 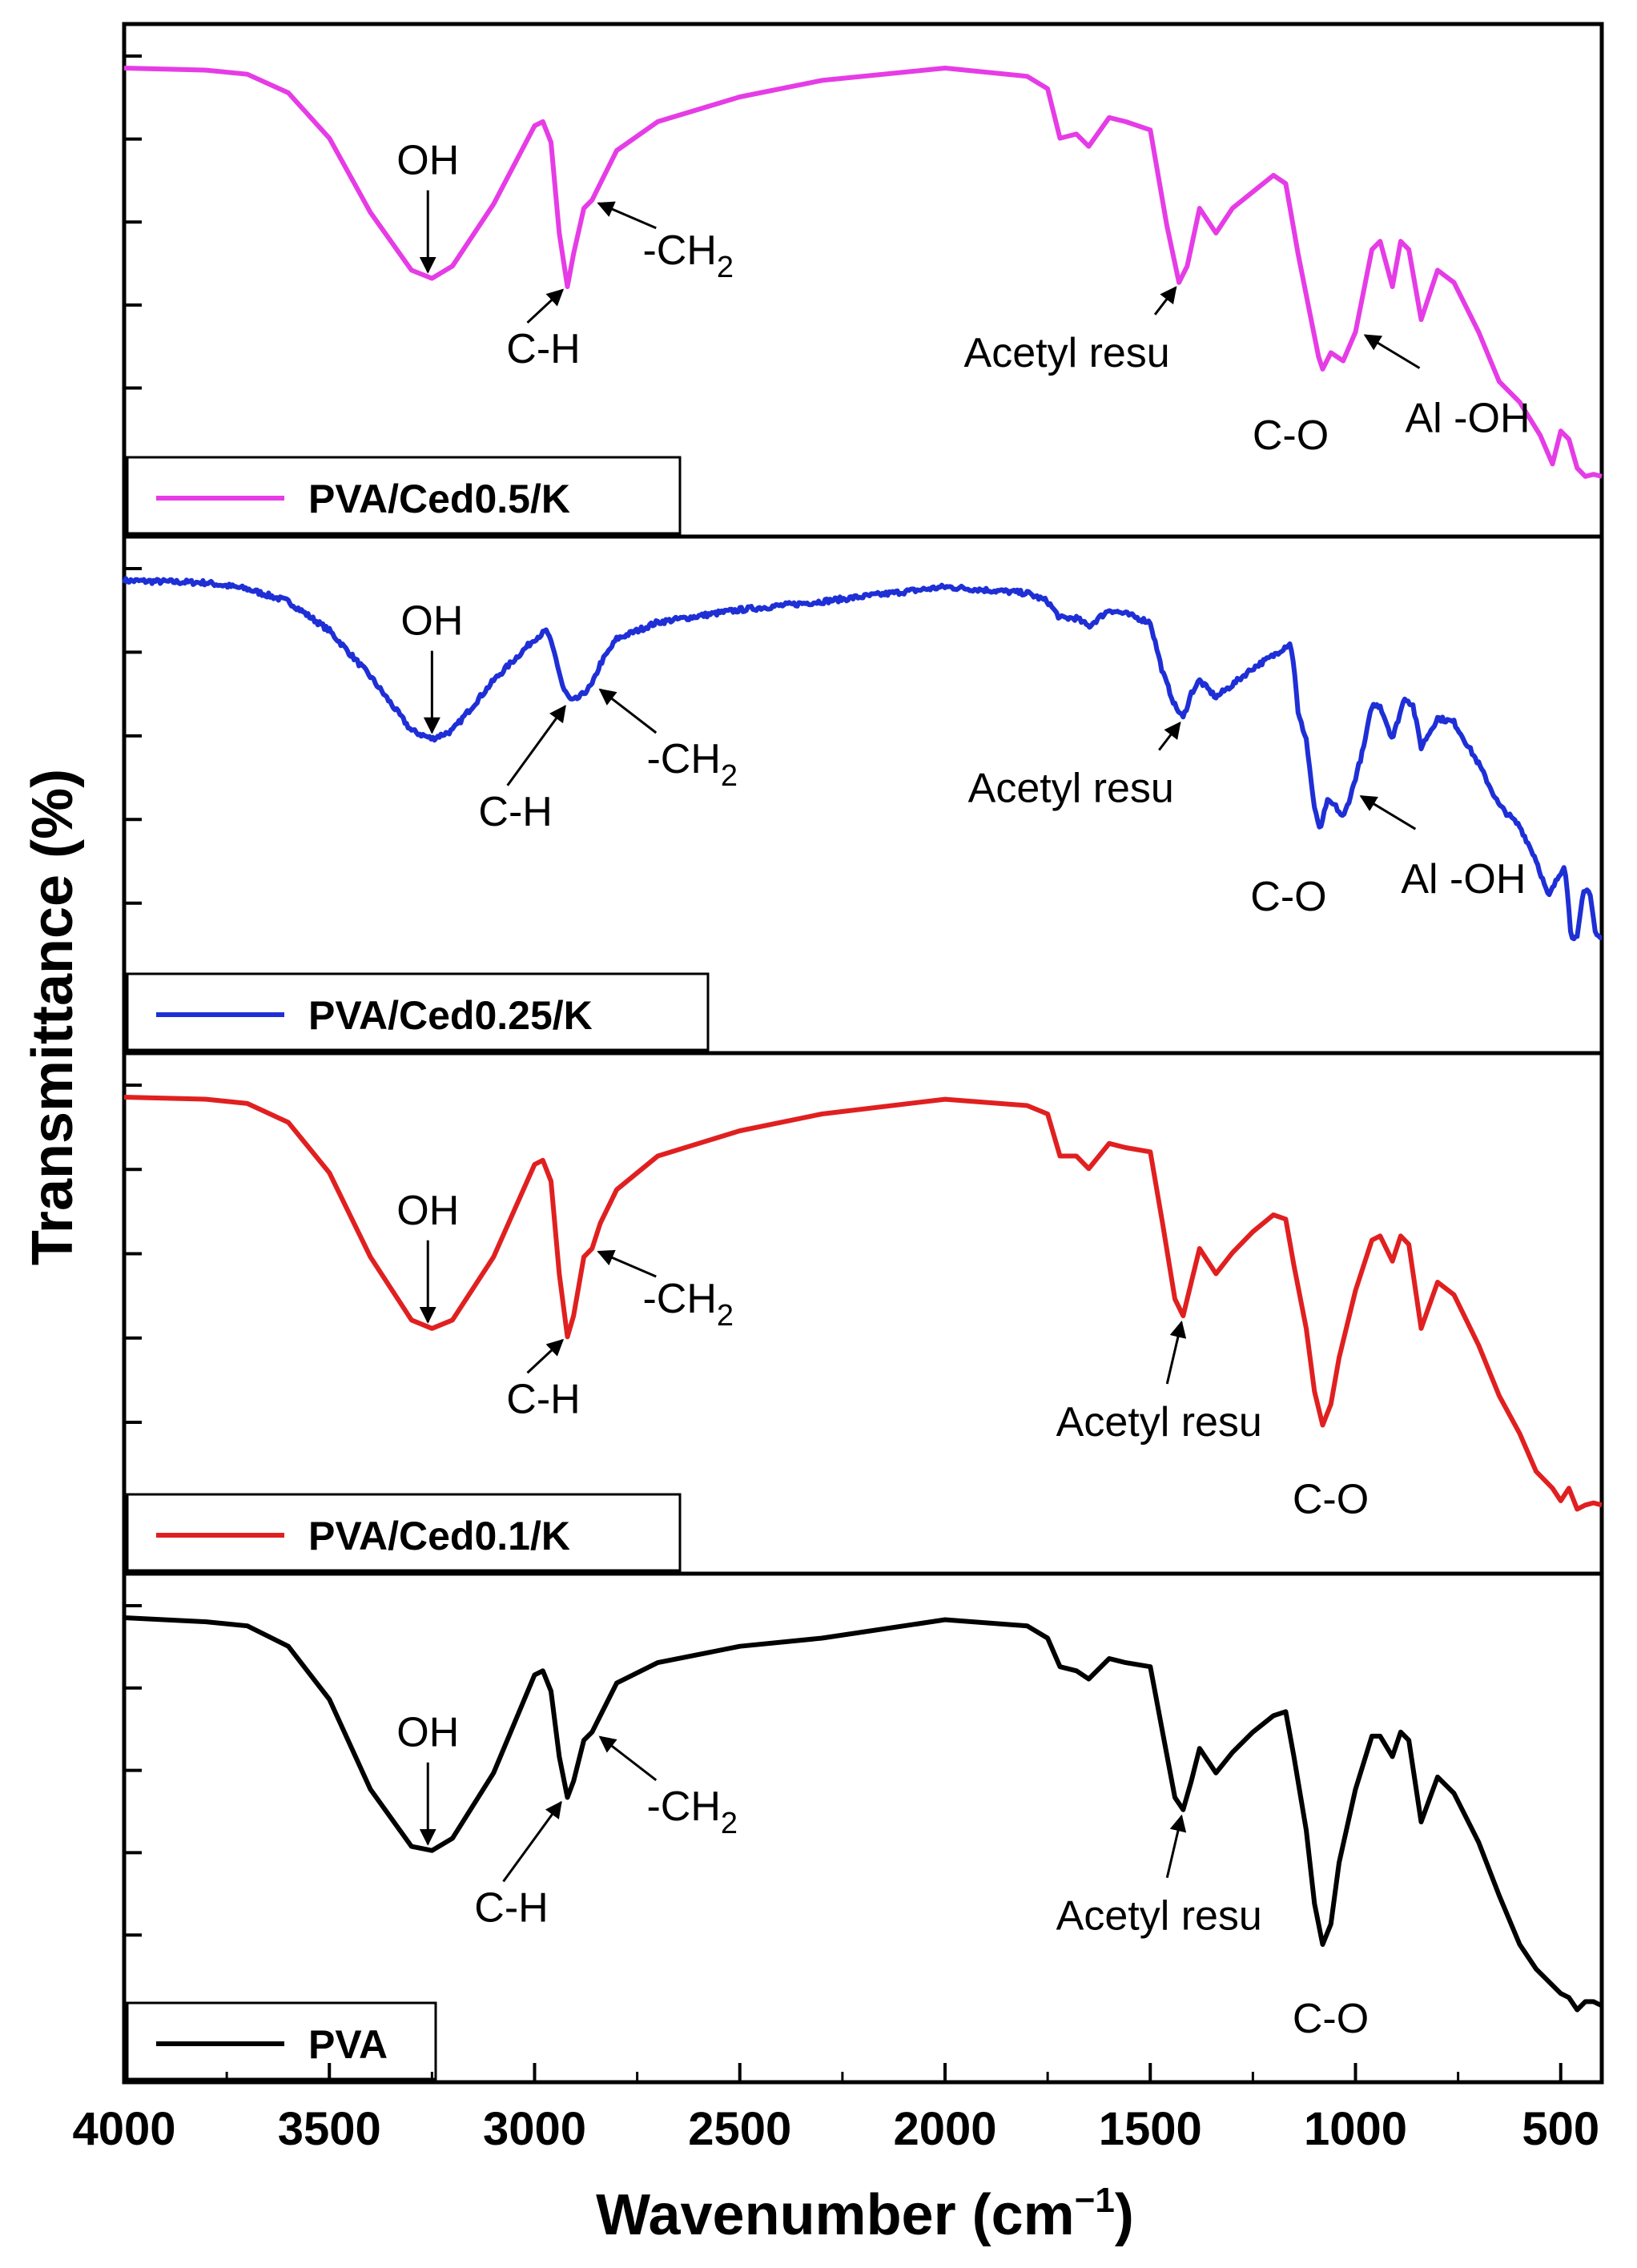 What do you see at coordinates (1560, 2129) in the screenshot?
I see `x-tick-label: 500` at bounding box center [1560, 2129].